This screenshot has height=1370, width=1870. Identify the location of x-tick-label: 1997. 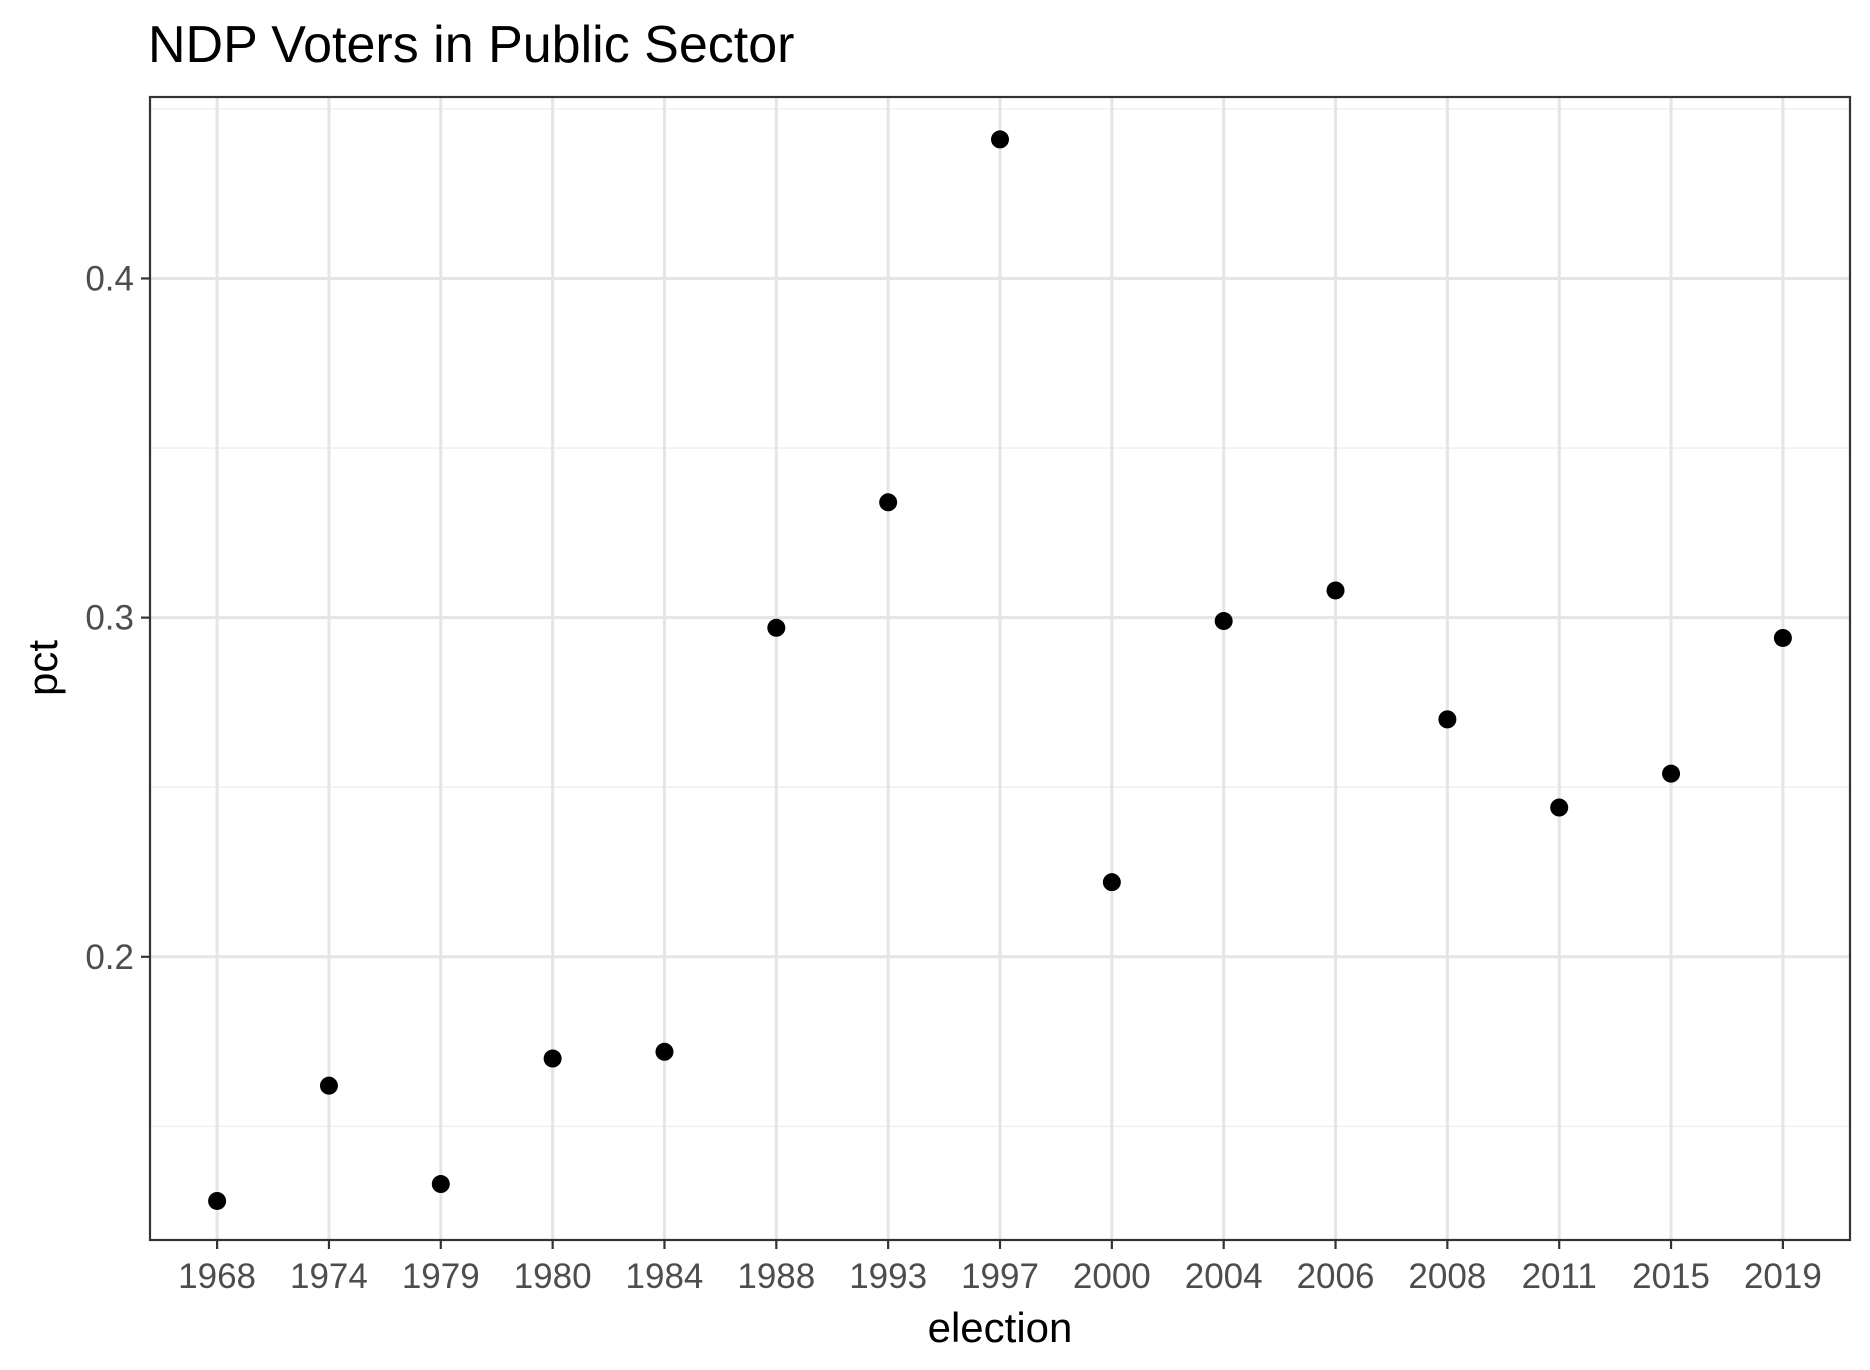
(1000, 1276).